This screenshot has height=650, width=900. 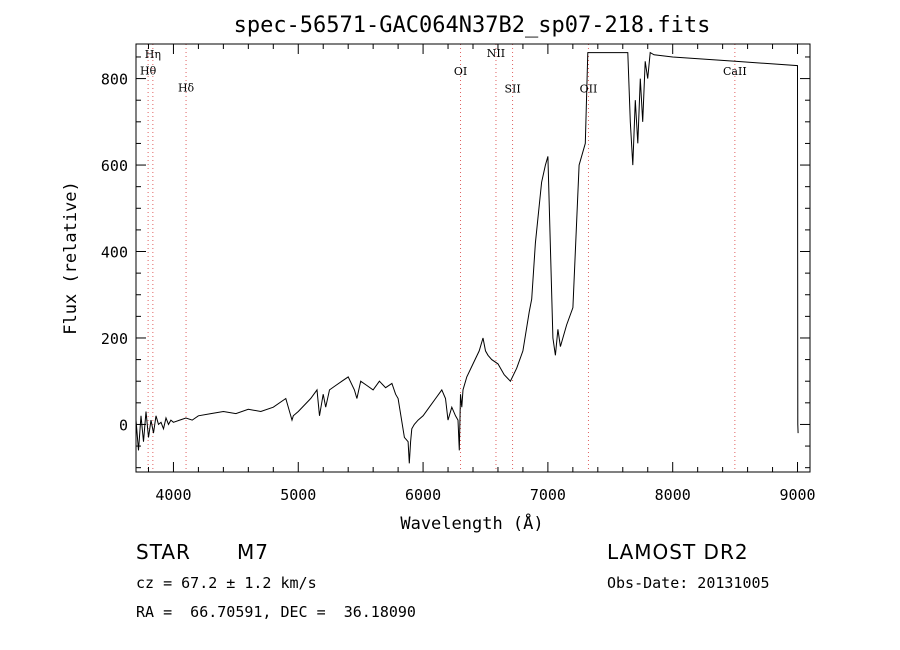 I want to click on y-tick-label: 600, so click(x=114, y=166).